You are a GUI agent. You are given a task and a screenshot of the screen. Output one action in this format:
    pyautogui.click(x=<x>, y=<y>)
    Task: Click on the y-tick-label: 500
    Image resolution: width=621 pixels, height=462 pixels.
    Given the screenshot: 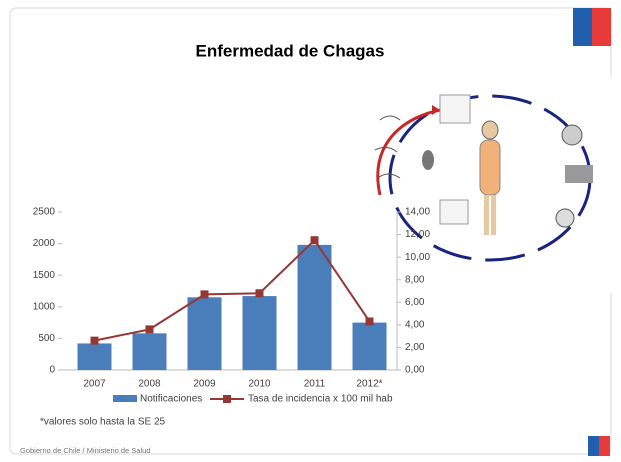 What is the action you would take?
    pyautogui.click(x=46, y=338)
    